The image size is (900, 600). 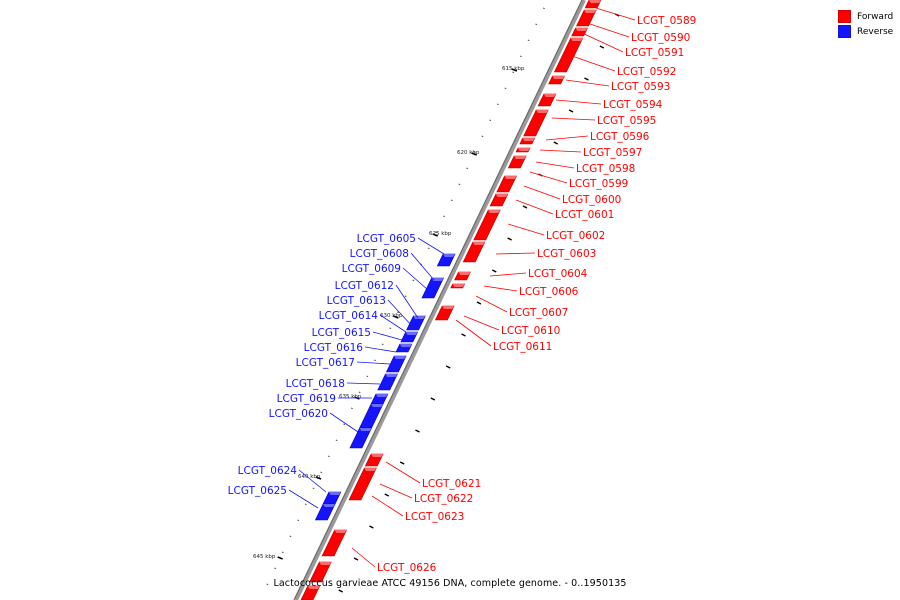 I want to click on legend-label-reverse: Reverse, so click(x=875, y=31).